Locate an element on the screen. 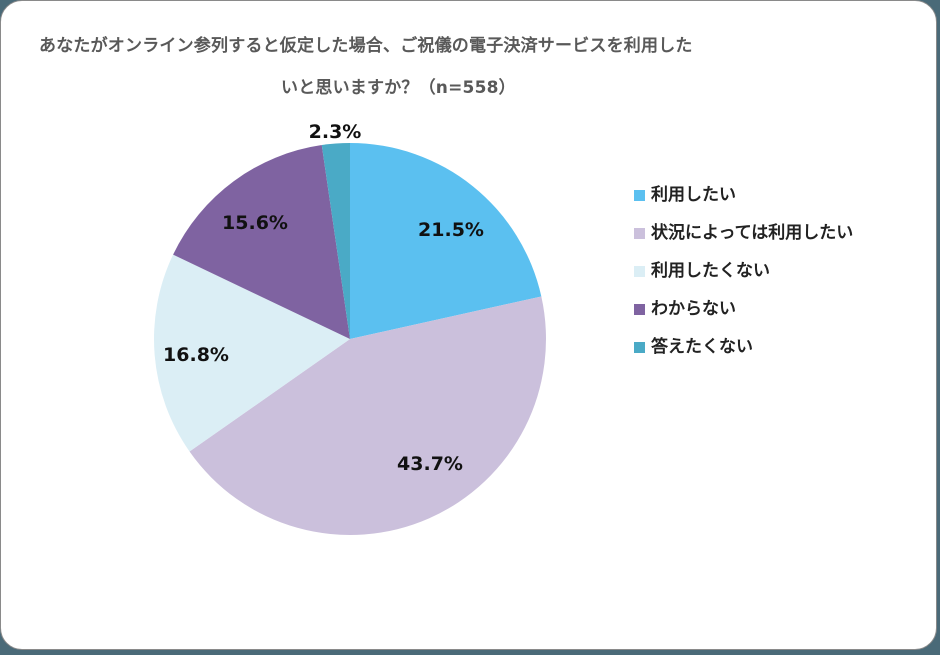 Image resolution: width=940 pixels, height=655 pixels. legend-item: 状況によっては利用したい is located at coordinates (743, 230).